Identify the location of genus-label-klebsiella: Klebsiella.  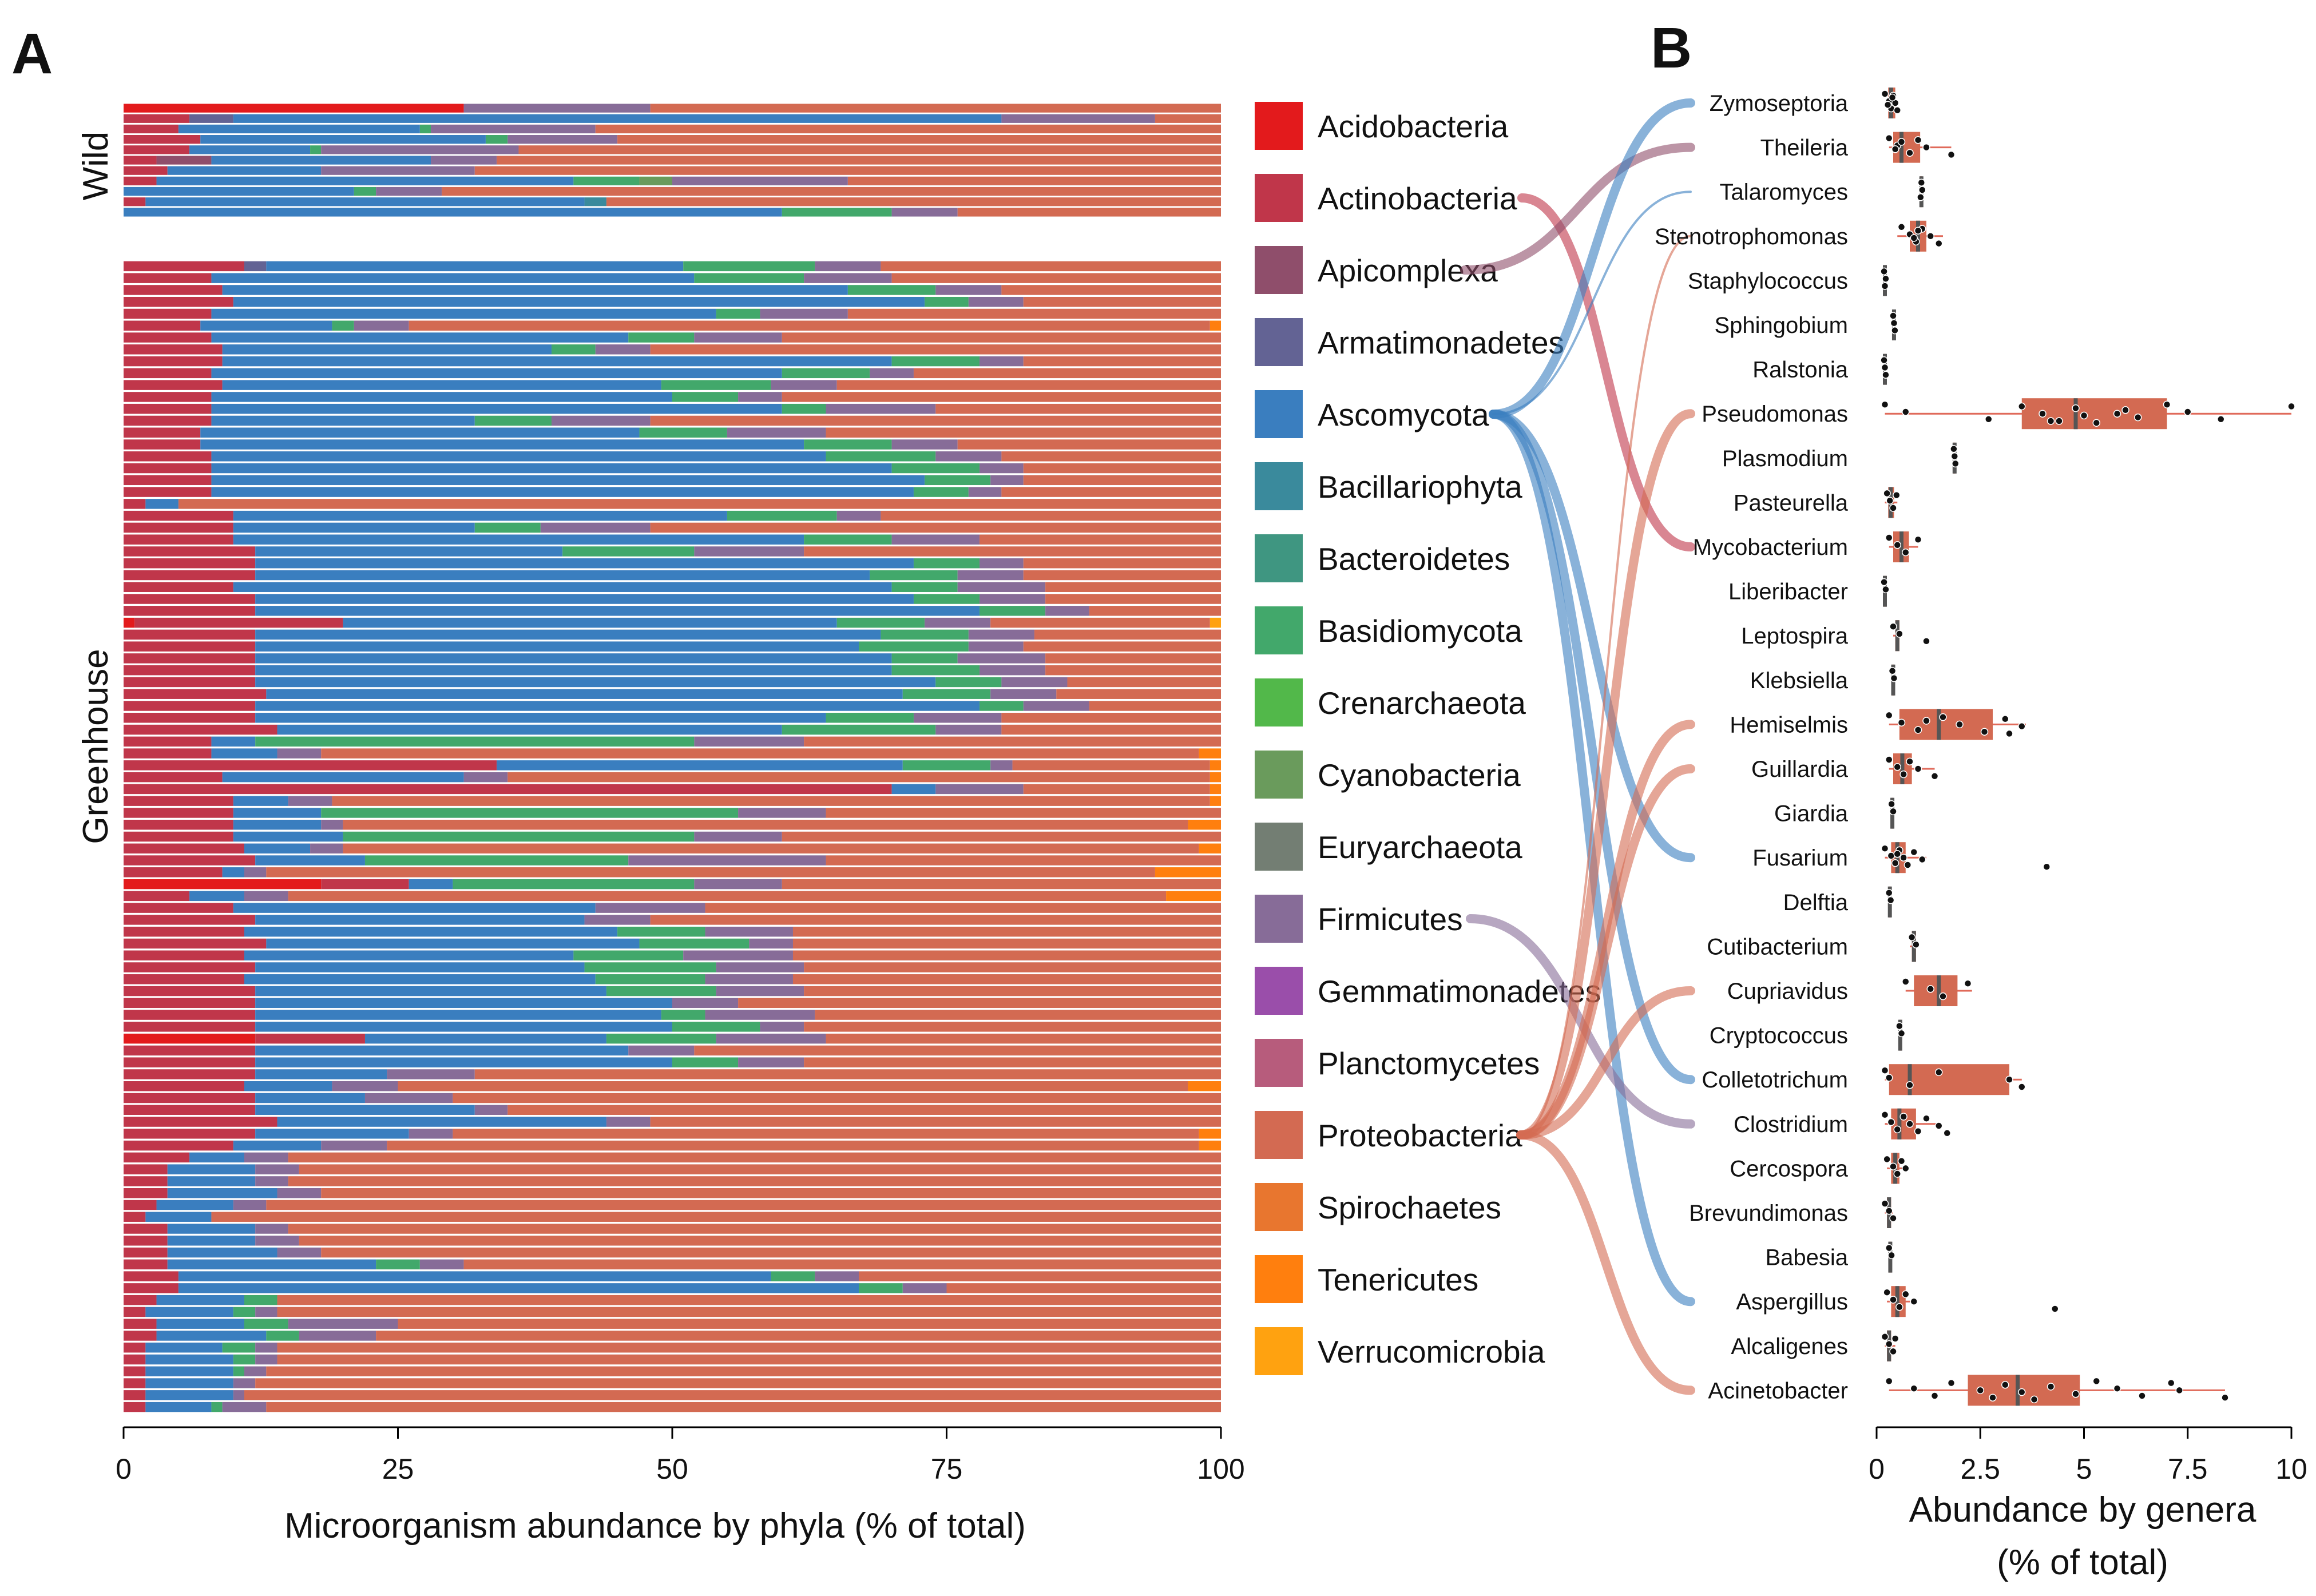
(1800, 680).